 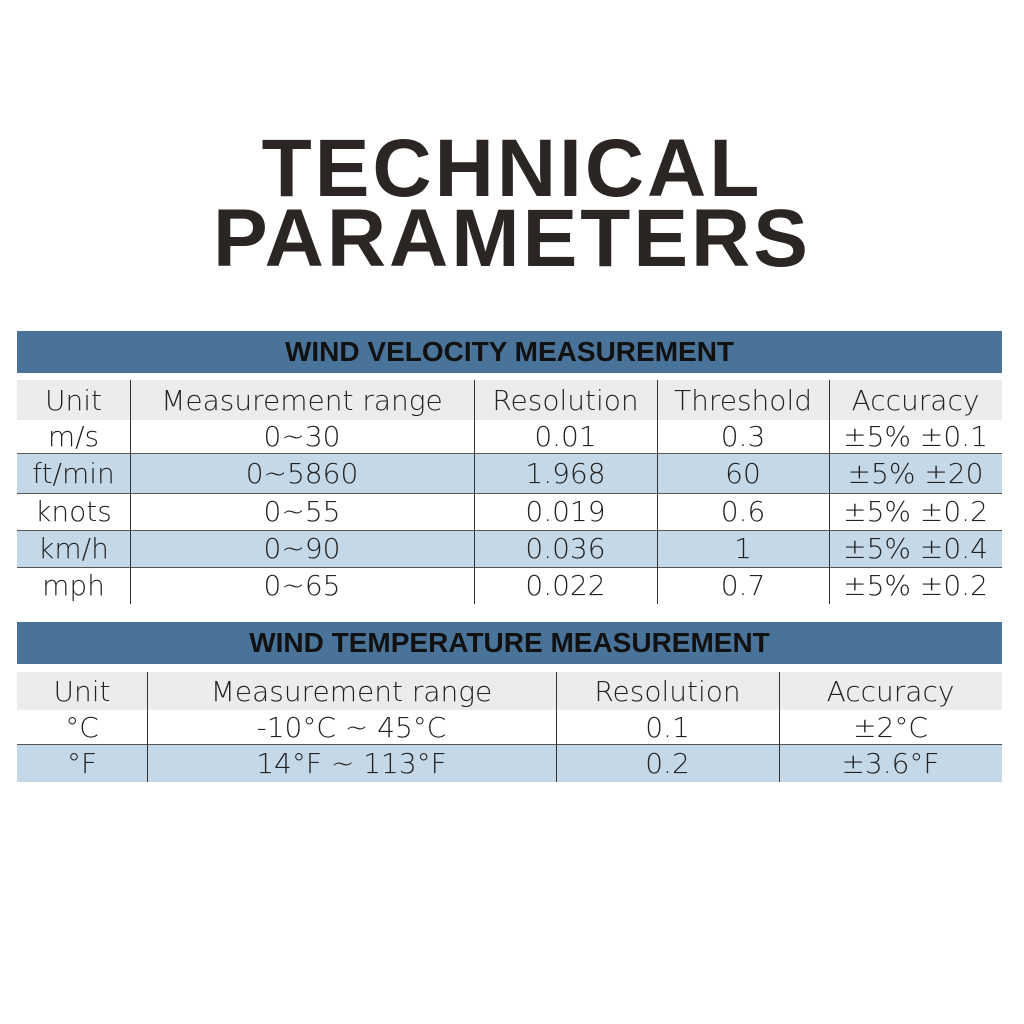 What do you see at coordinates (302, 548) in the screenshot?
I see `table-cell: 0~90` at bounding box center [302, 548].